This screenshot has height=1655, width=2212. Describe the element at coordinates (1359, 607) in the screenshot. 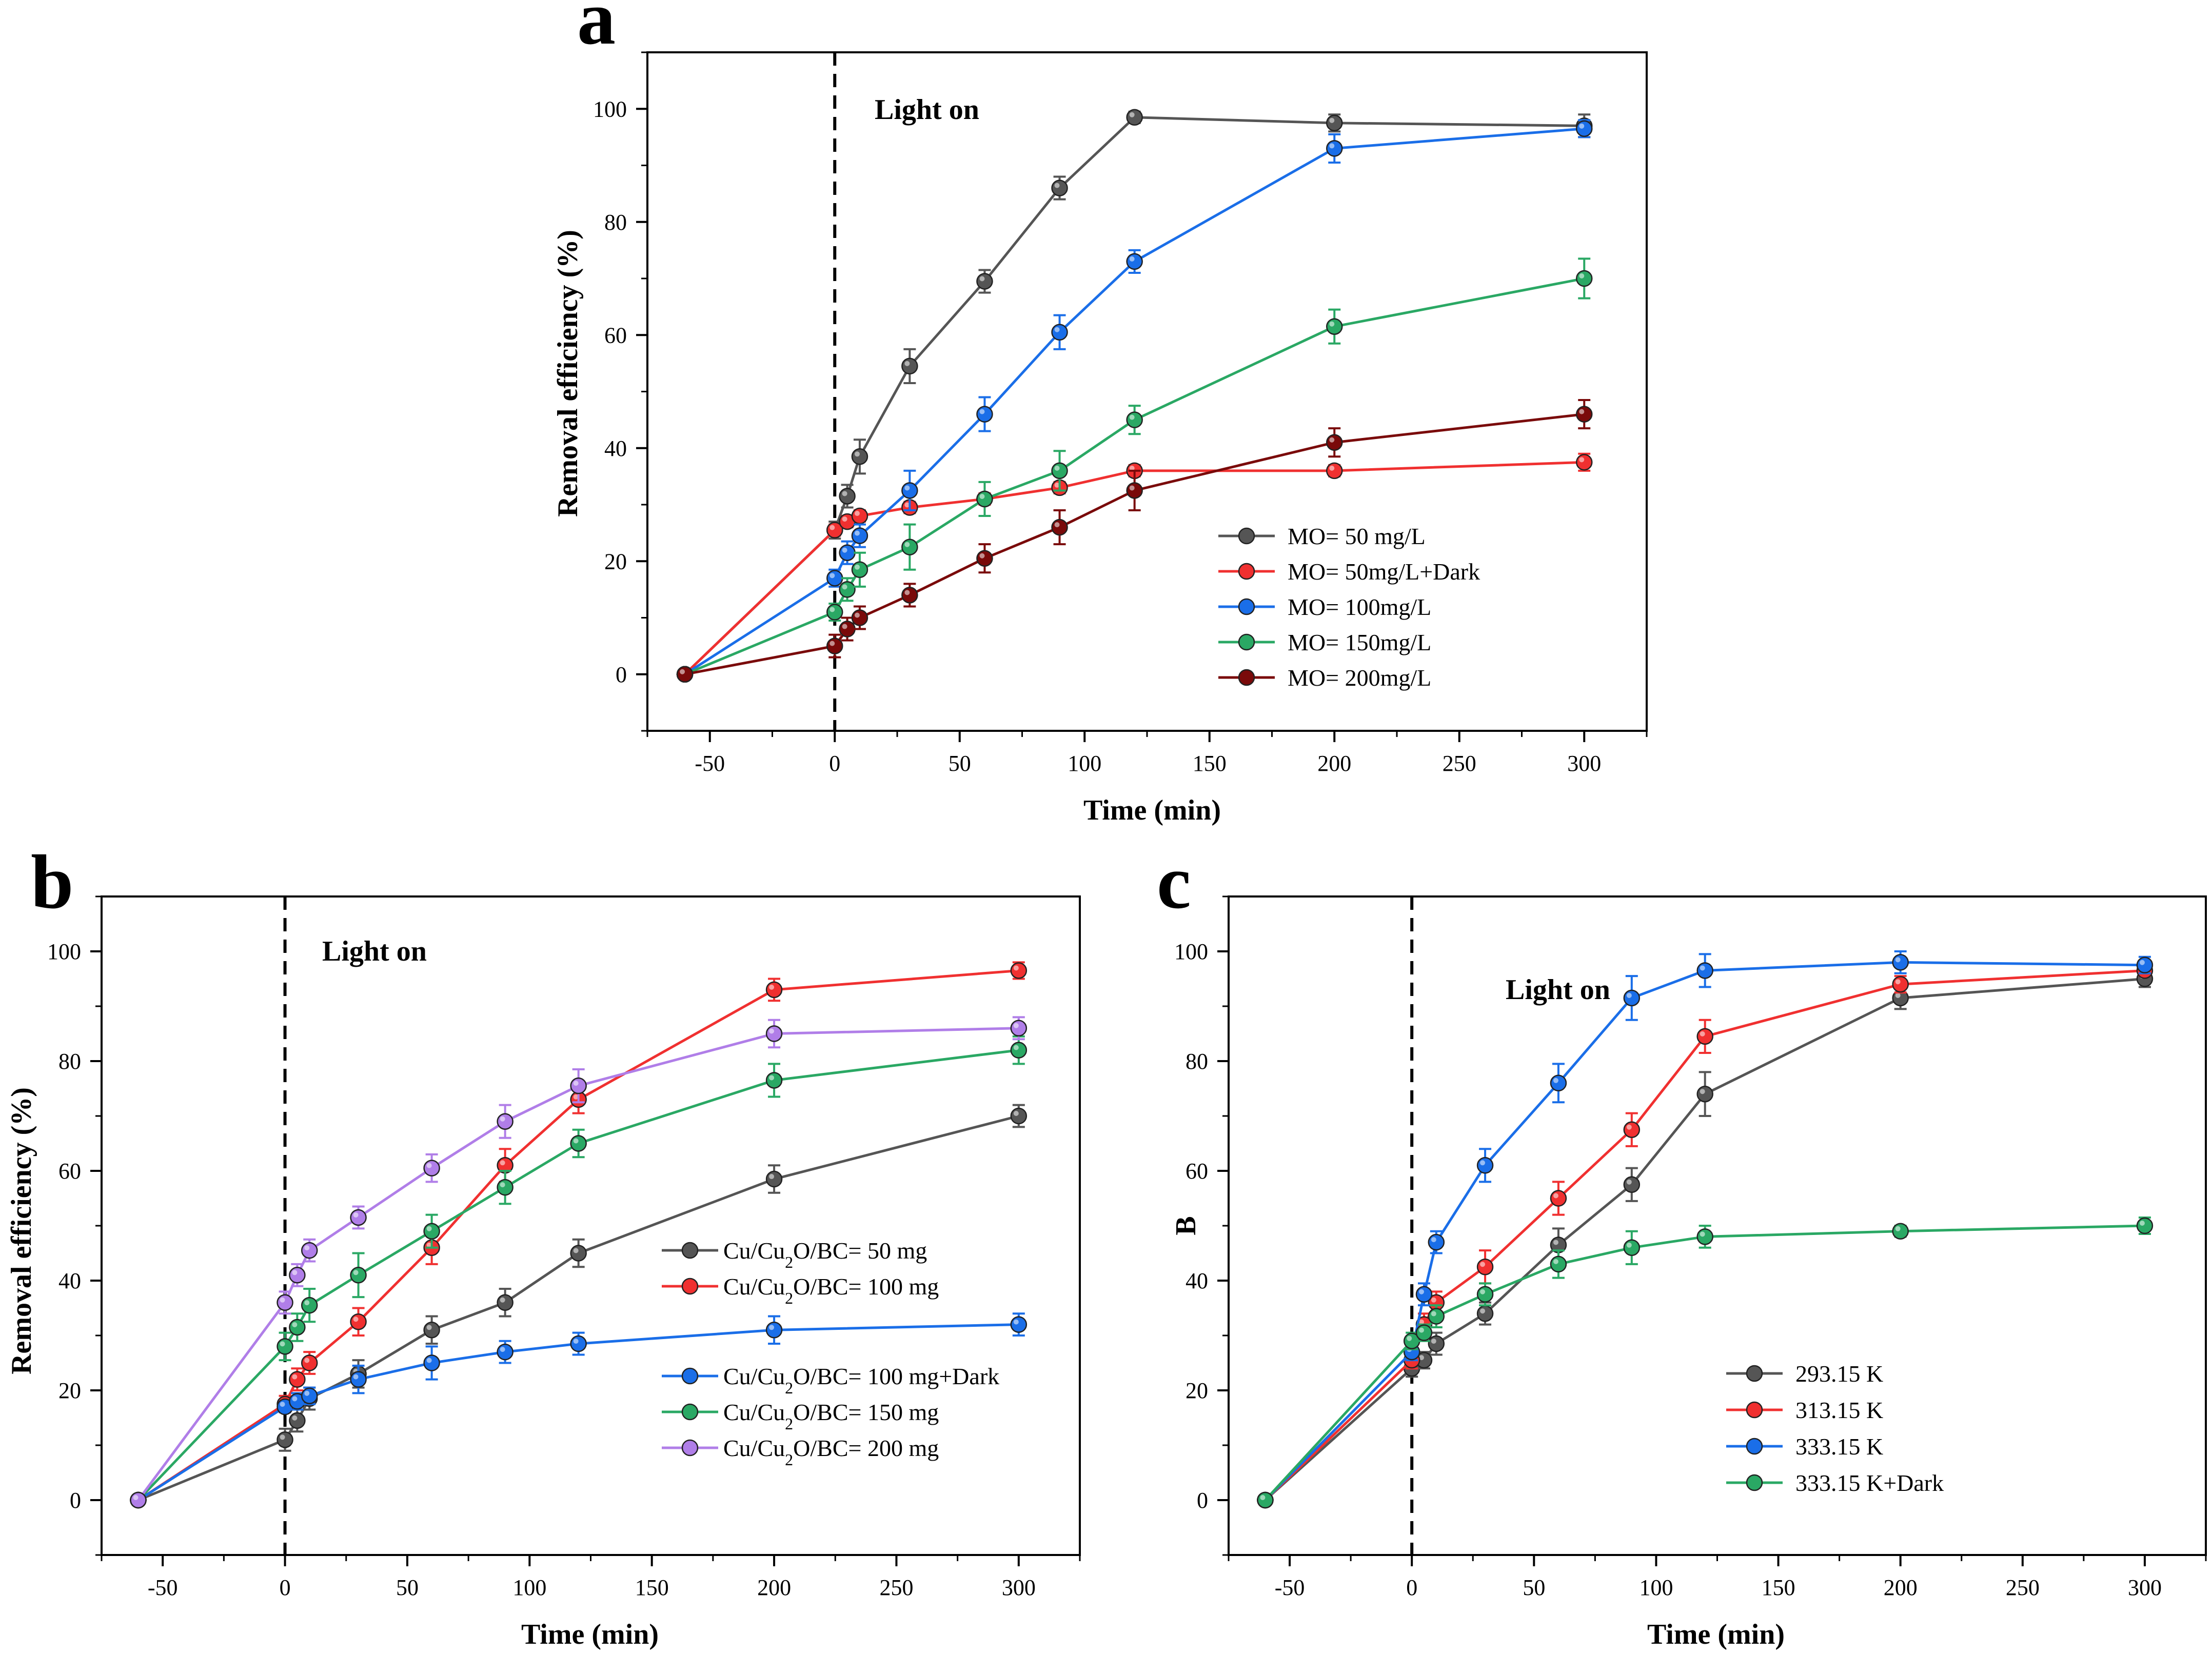

I see `legend-label: MO= 100mg/L` at that location.